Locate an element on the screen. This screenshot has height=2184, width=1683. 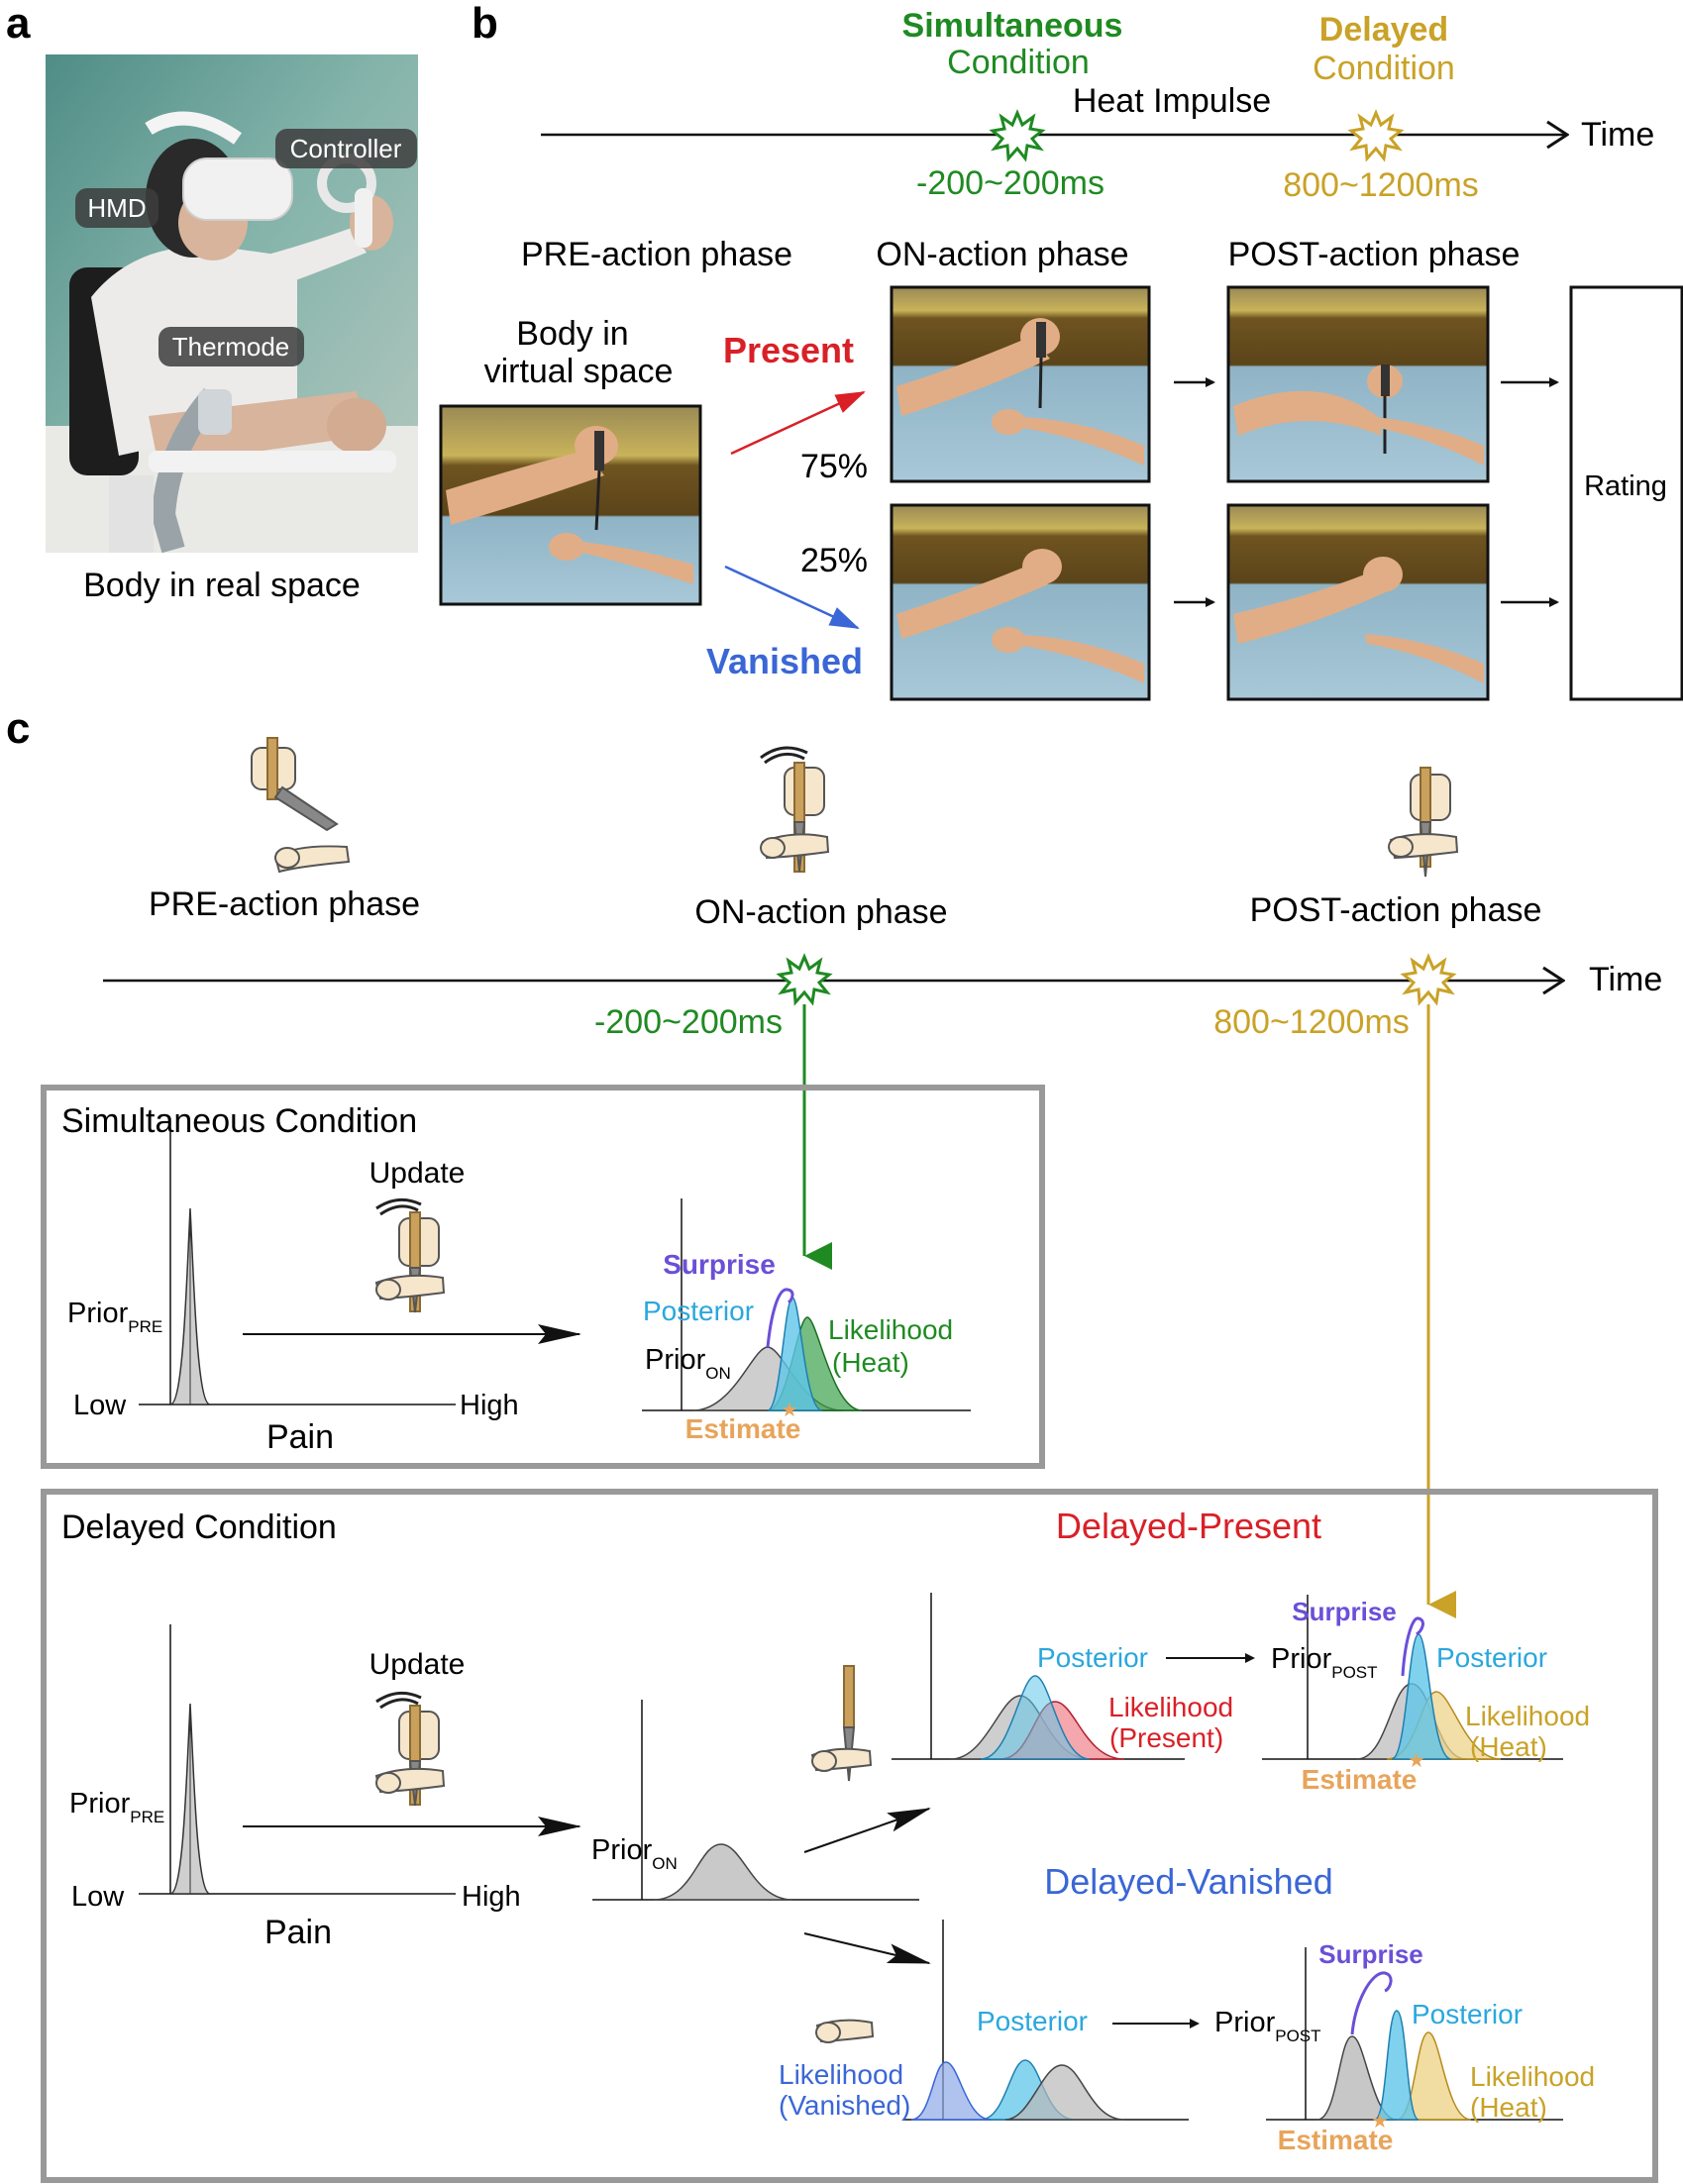
update-icon-sim is located at coordinates (410, 1255).